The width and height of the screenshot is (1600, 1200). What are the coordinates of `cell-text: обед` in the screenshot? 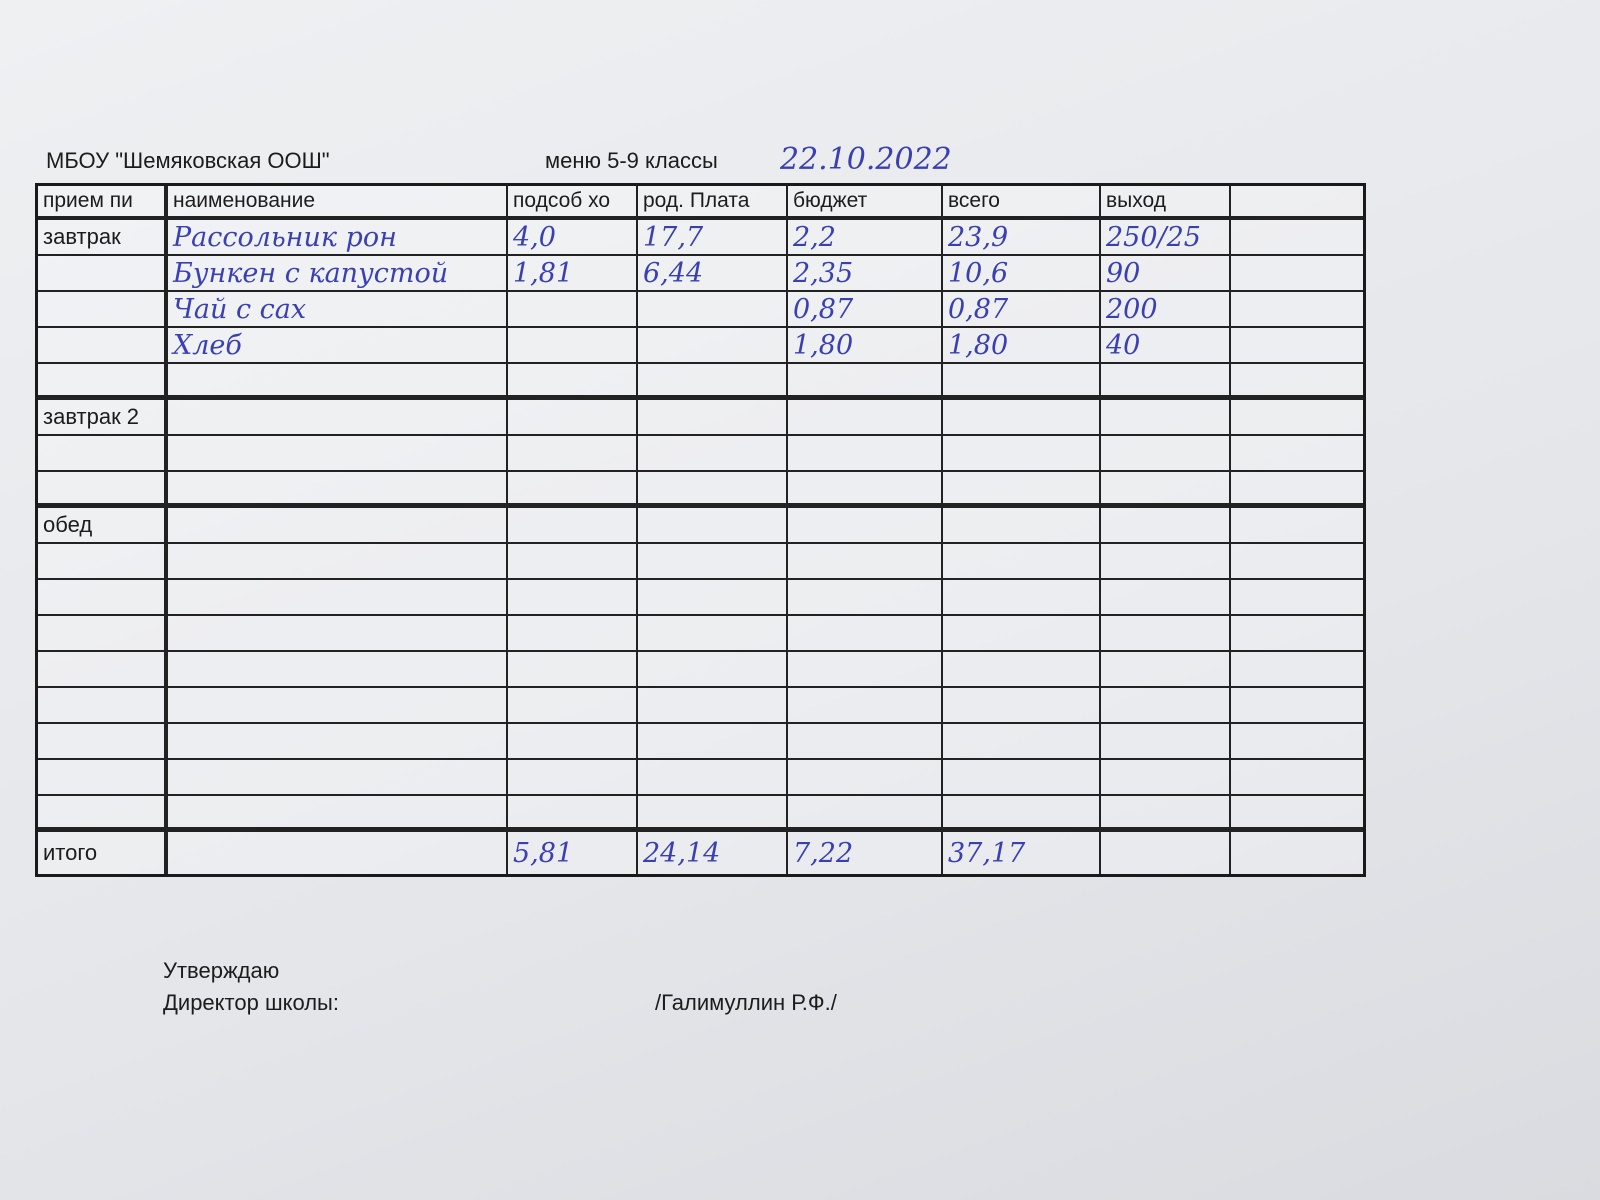 It's located at (103, 526).